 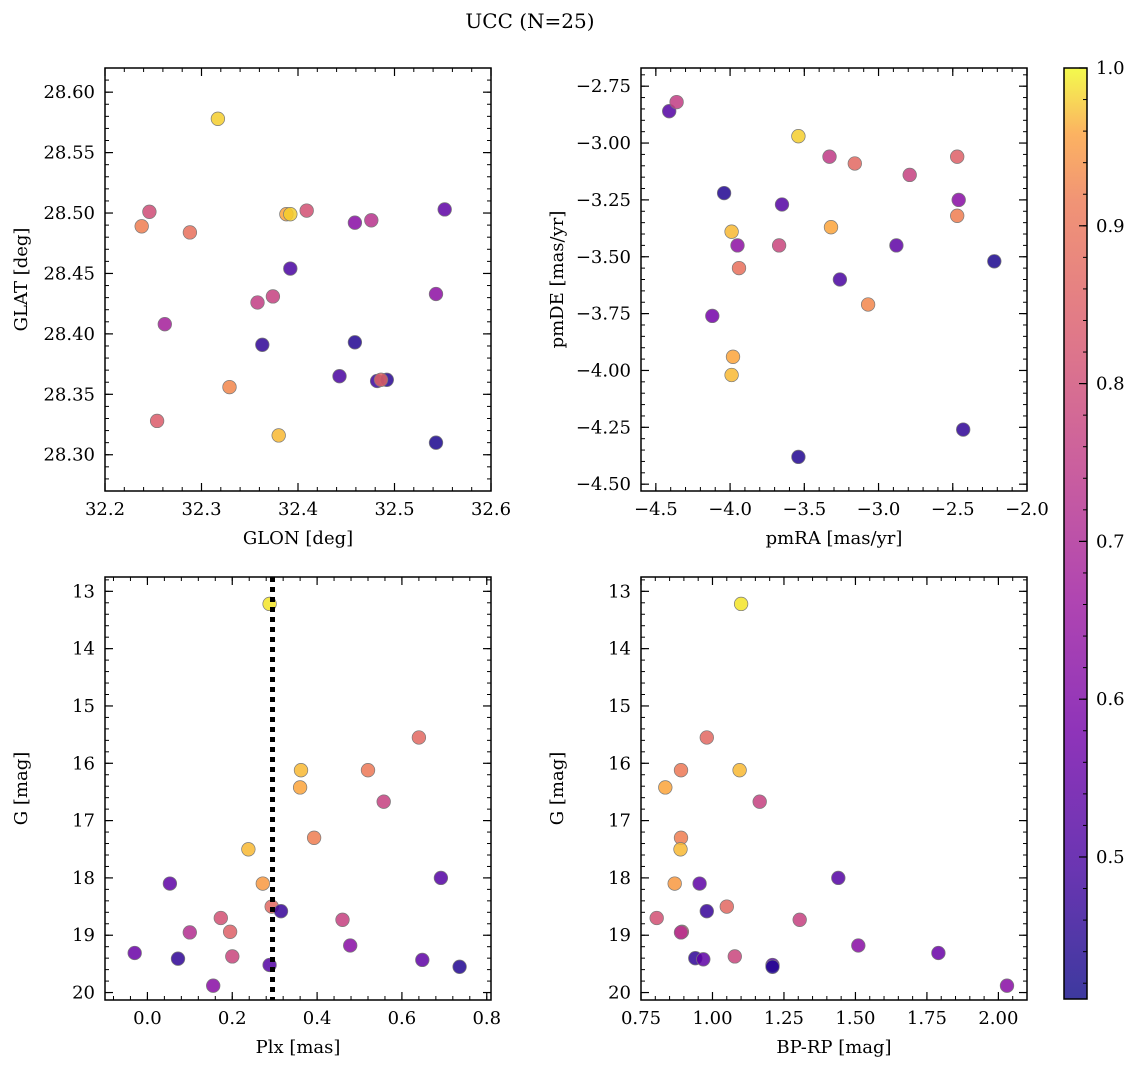 I want to click on colorbar-tick-label: 0.8, so click(x=1110, y=384).